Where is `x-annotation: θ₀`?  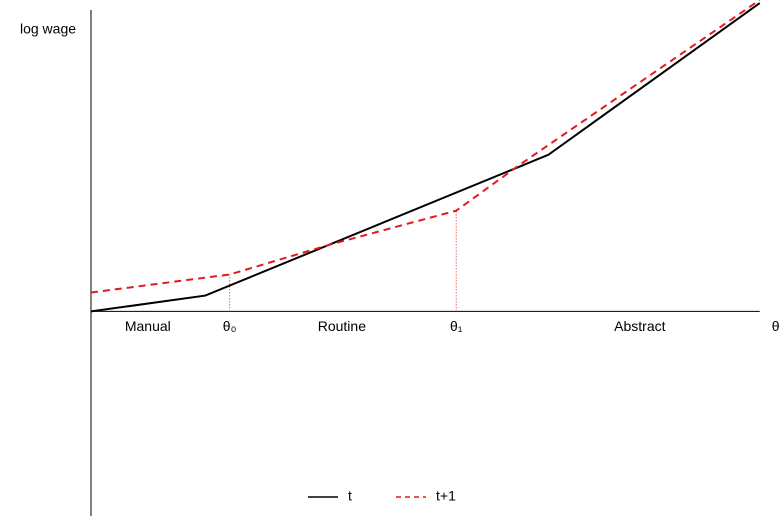 x-annotation: θ₀ is located at coordinates (230, 326).